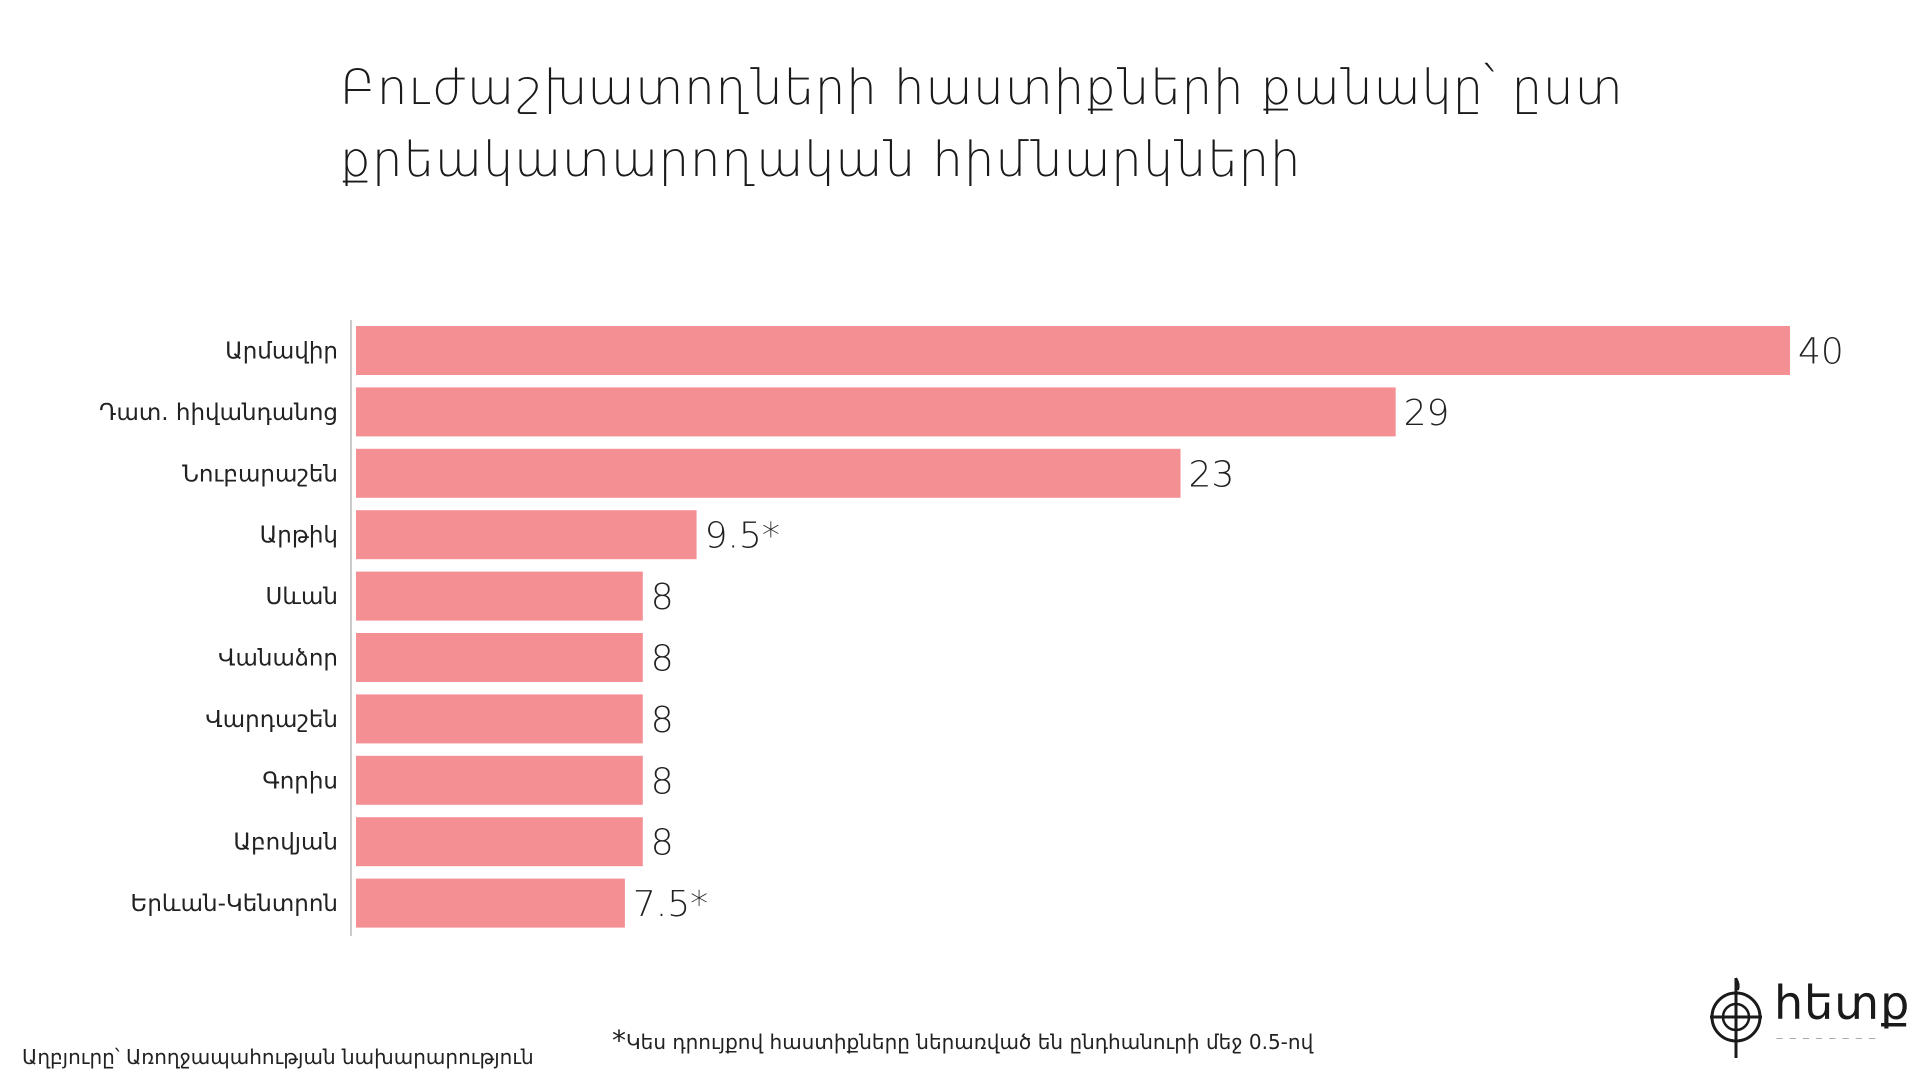 The height and width of the screenshot is (1080, 1920). I want to click on value-label-6: 8, so click(662, 720).